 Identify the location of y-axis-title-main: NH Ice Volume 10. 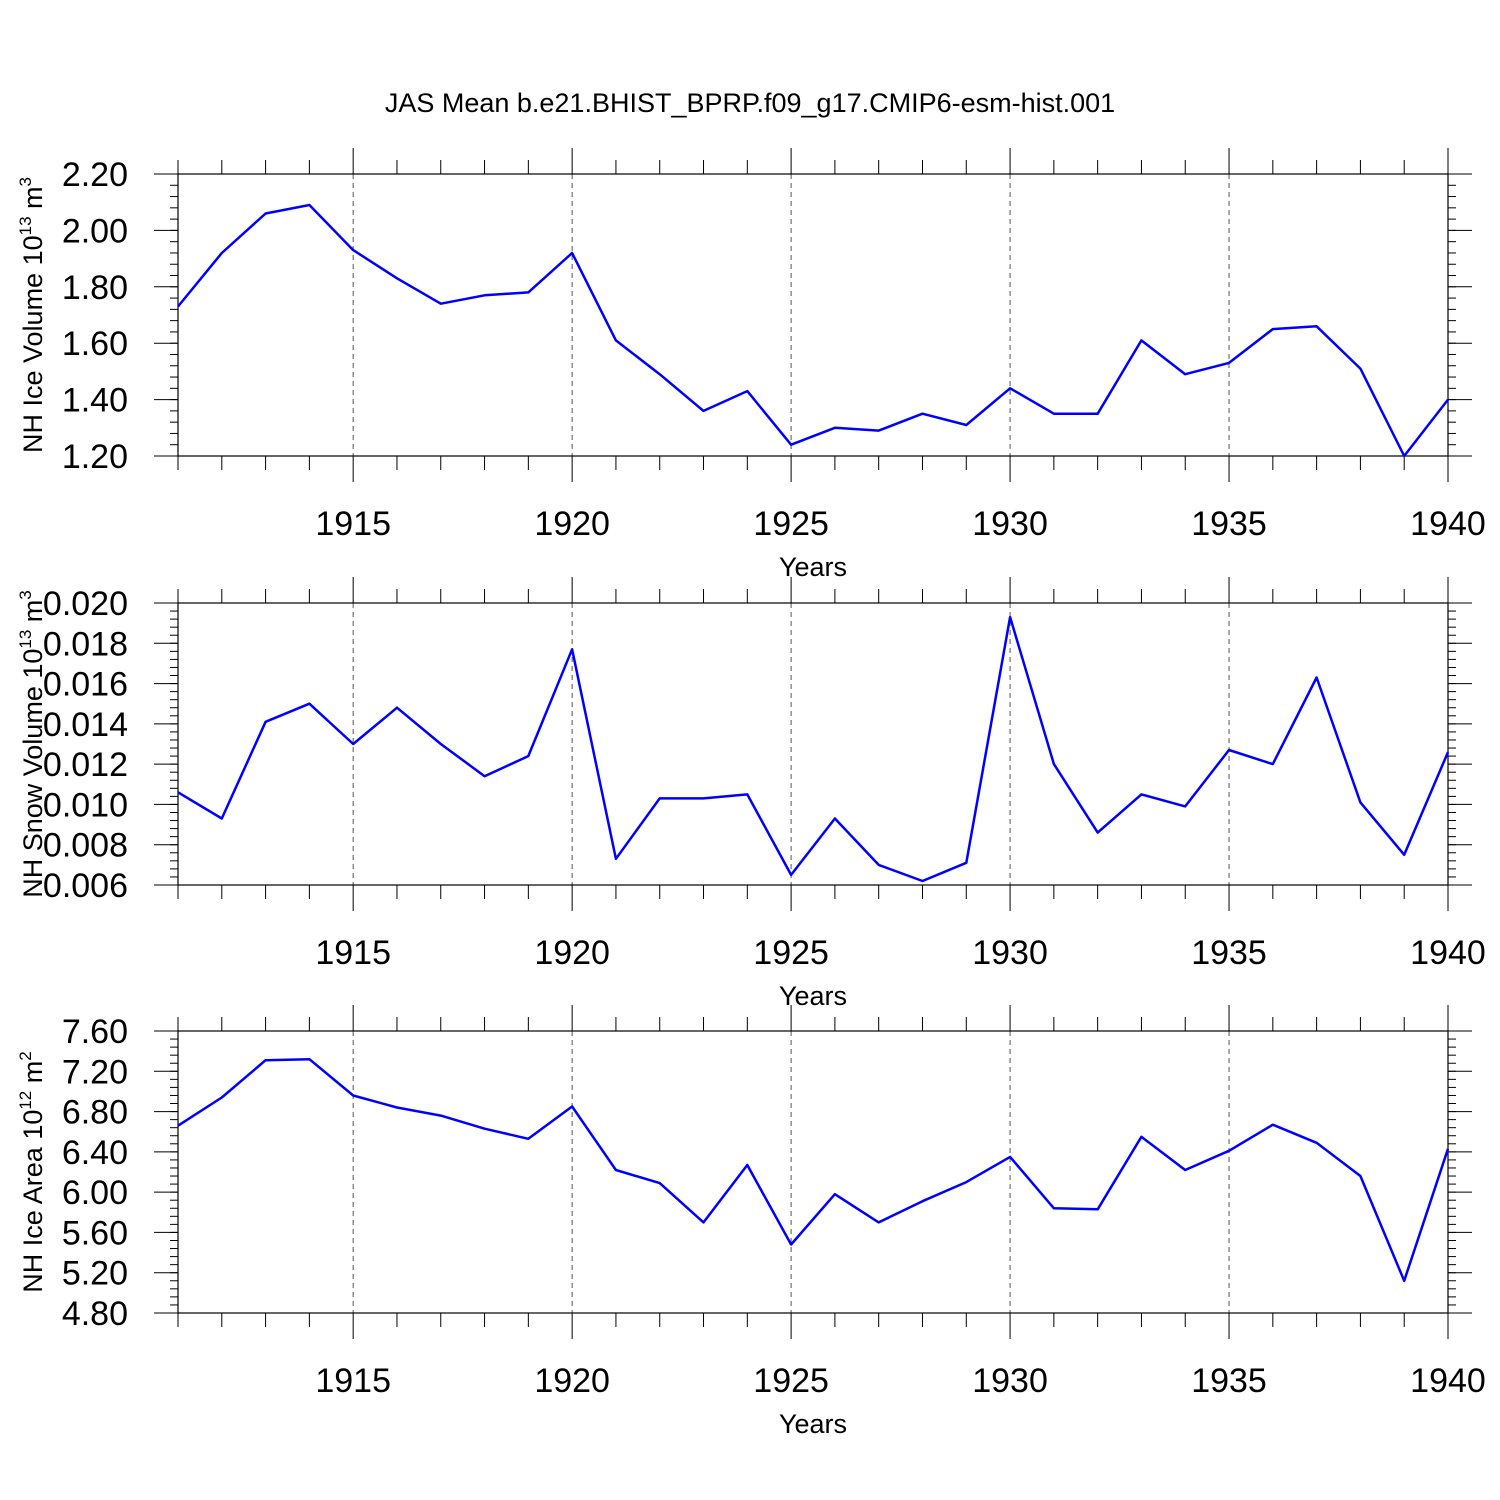
(33, 344).